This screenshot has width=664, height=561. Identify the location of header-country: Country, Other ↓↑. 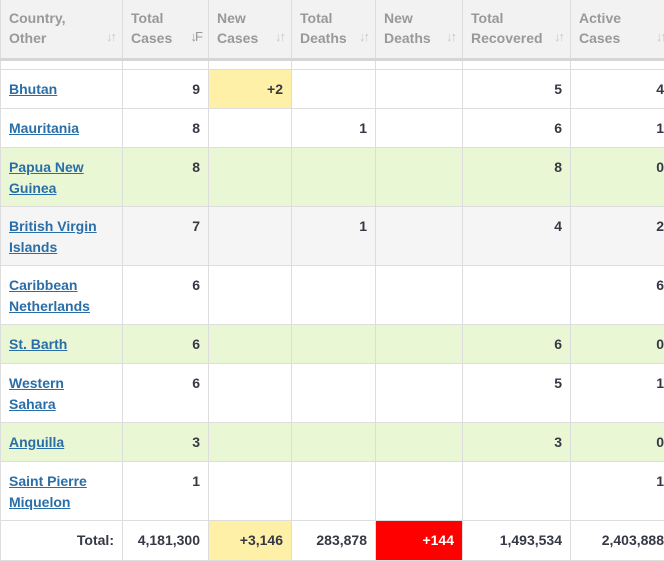
(62, 29).